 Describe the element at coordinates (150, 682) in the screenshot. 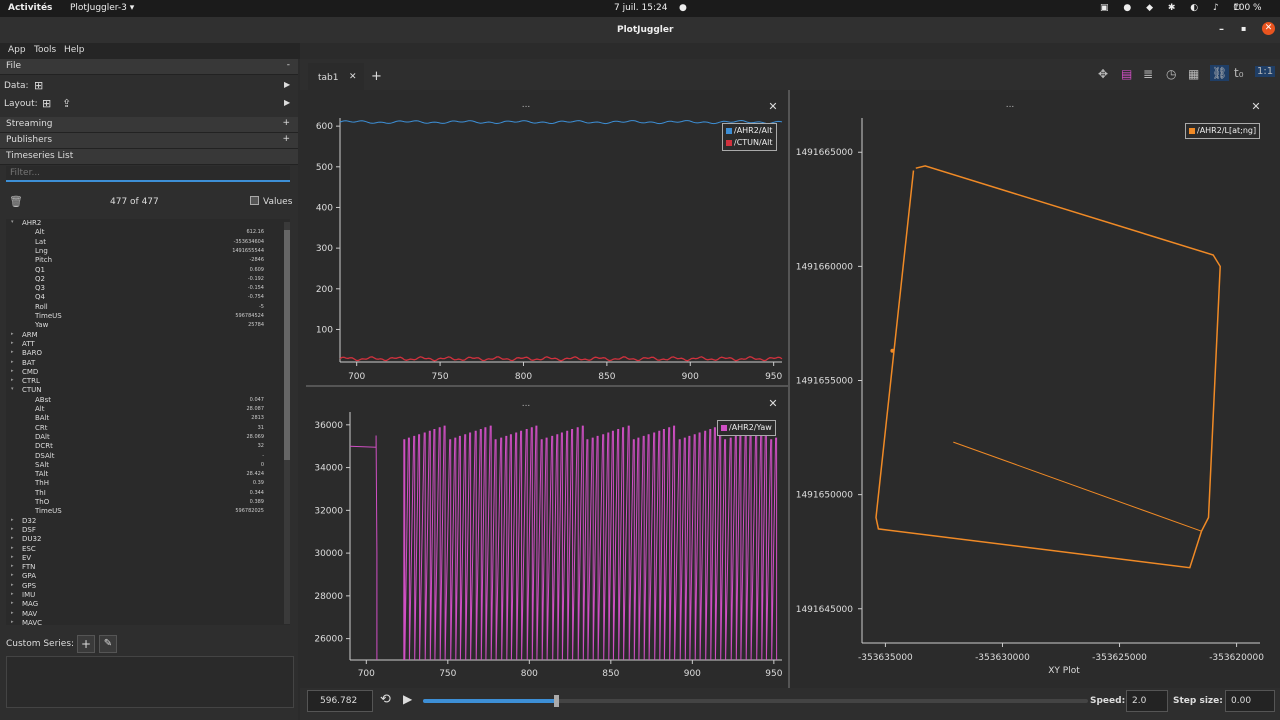

I see `custom-series-list` at that location.